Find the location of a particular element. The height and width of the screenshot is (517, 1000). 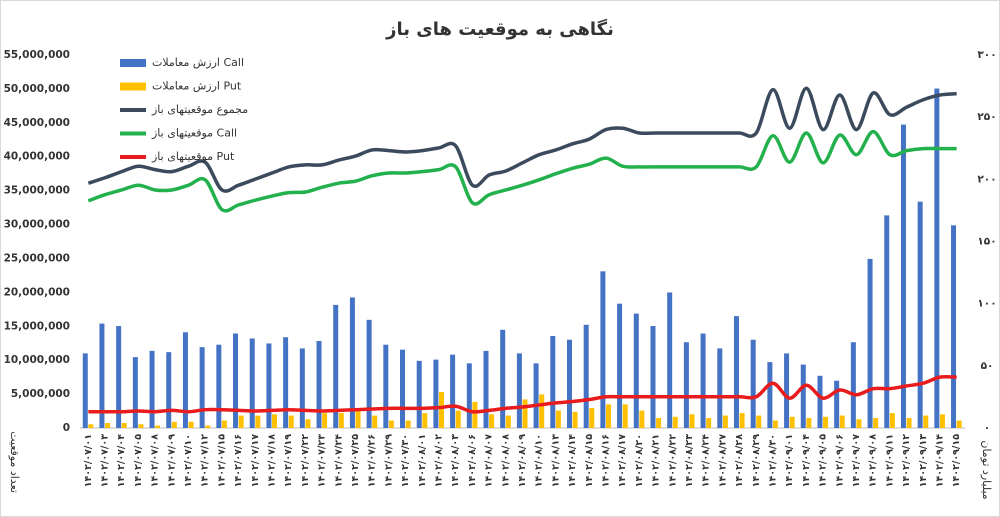

legend-label: موقعیتهای باز Put is located at coordinates (193, 156).